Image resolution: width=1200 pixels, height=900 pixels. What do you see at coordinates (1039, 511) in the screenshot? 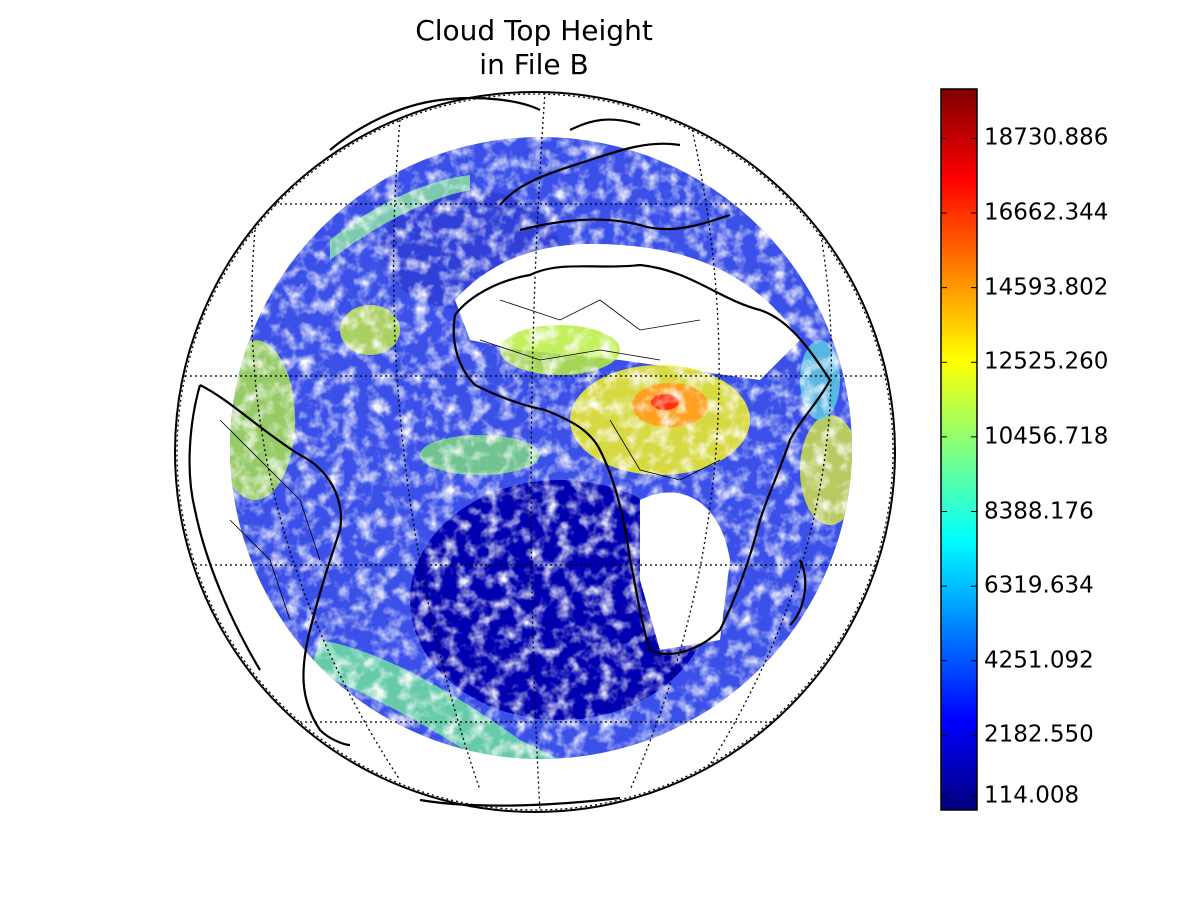
I see `colorbar-tick-label: 8388.176` at bounding box center [1039, 511].